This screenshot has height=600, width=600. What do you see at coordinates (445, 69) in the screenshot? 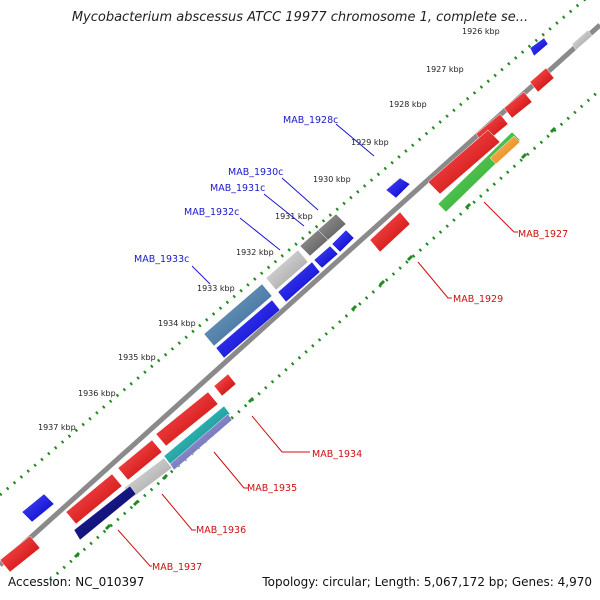
I see `kbp-label-1927: 1927 kbp` at bounding box center [445, 69].